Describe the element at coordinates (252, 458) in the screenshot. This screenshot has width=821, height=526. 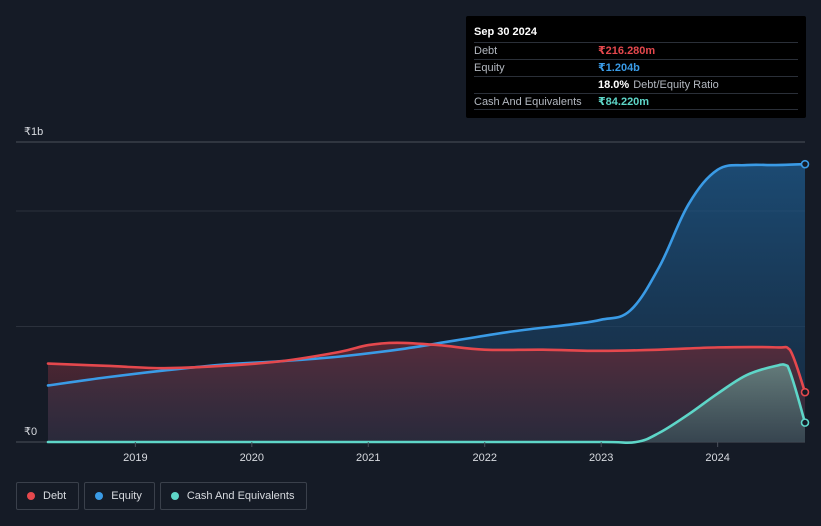
I see `x-tick-label: 2020` at that location.